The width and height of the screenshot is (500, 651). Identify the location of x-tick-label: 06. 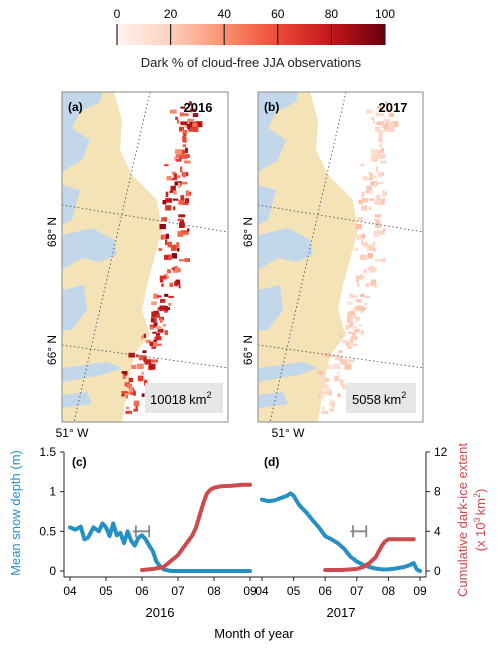
(326, 591).